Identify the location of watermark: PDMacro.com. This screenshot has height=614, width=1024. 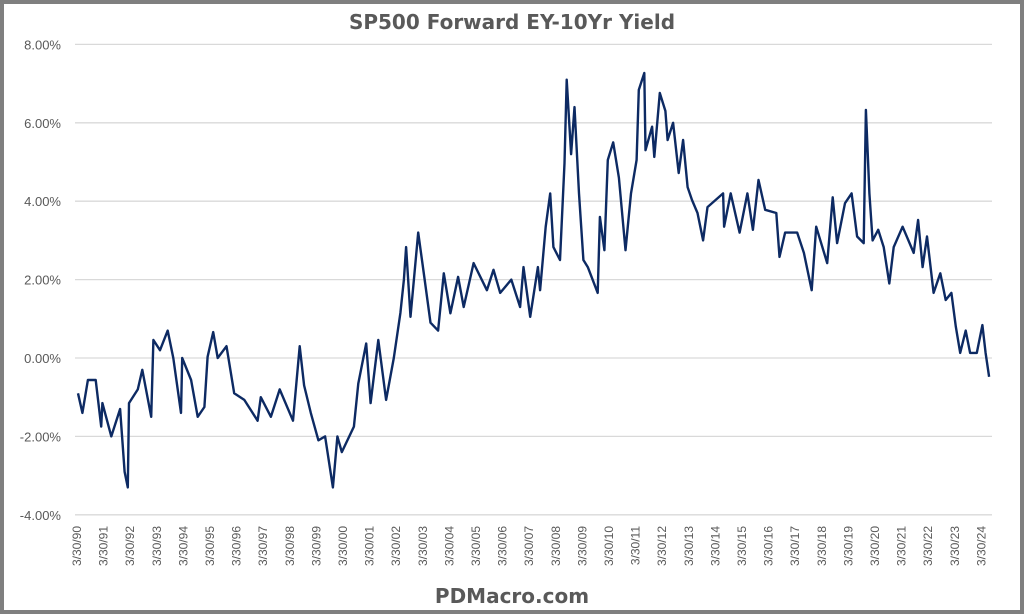
(512, 596).